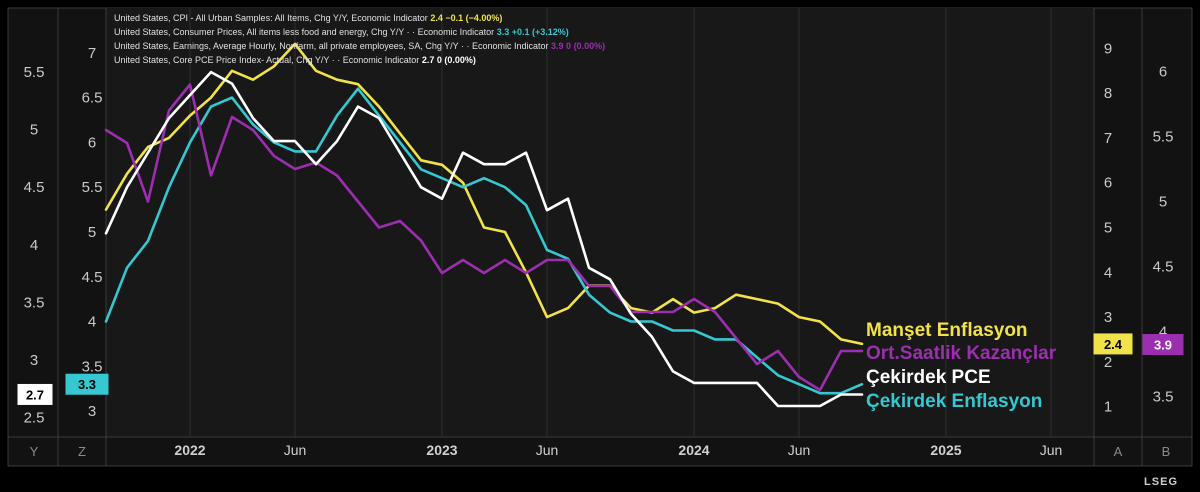 This screenshot has height=492, width=1200. Describe the element at coordinates (1163, 137) in the screenshot. I see `axis-b-tick-label: 5.5` at that location.